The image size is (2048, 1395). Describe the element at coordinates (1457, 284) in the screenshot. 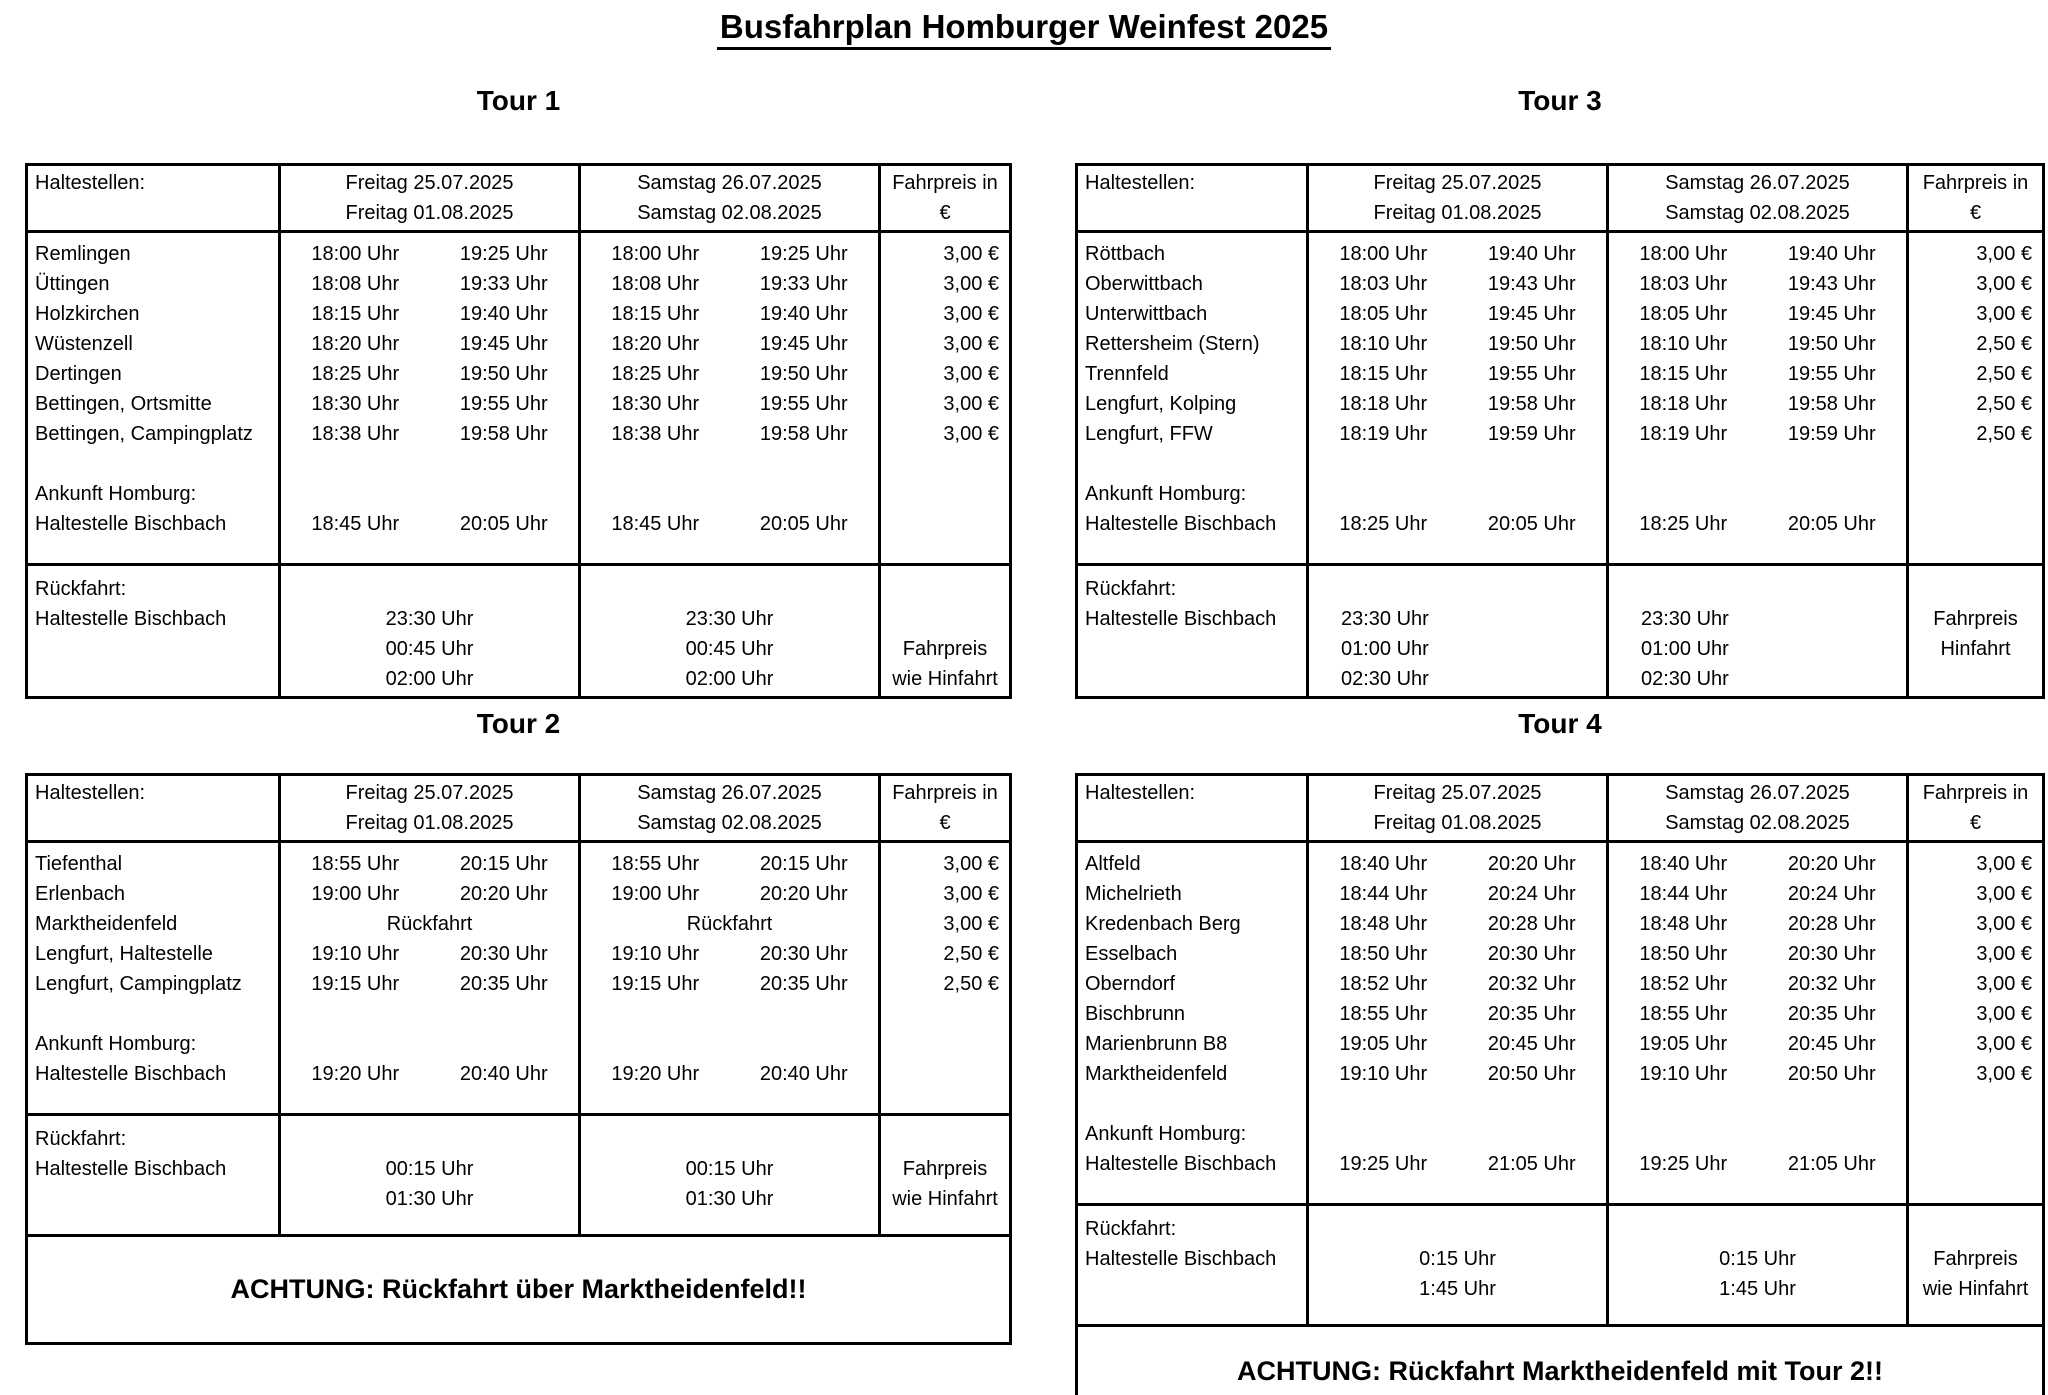

I see `times-line: 18:03 Uhr 19:43 Uhr` at that location.